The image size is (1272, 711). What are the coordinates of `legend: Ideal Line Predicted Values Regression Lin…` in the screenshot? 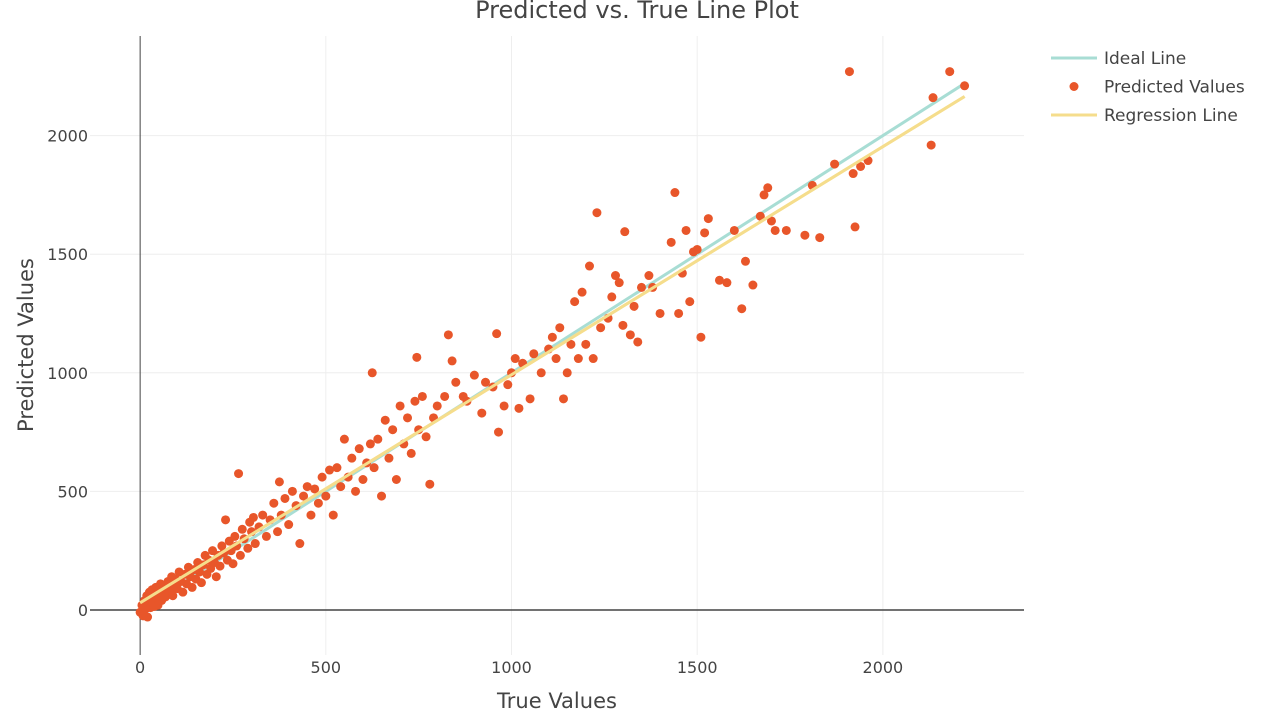 It's located at (1148, 87).